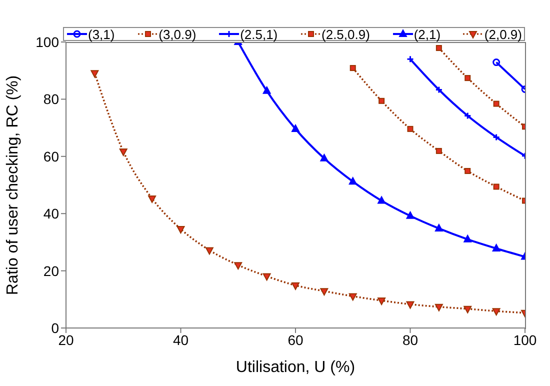 The image size is (550, 386). Describe the element at coordinates (48, 42) in the screenshot. I see `y-tick-label: 100` at that location.